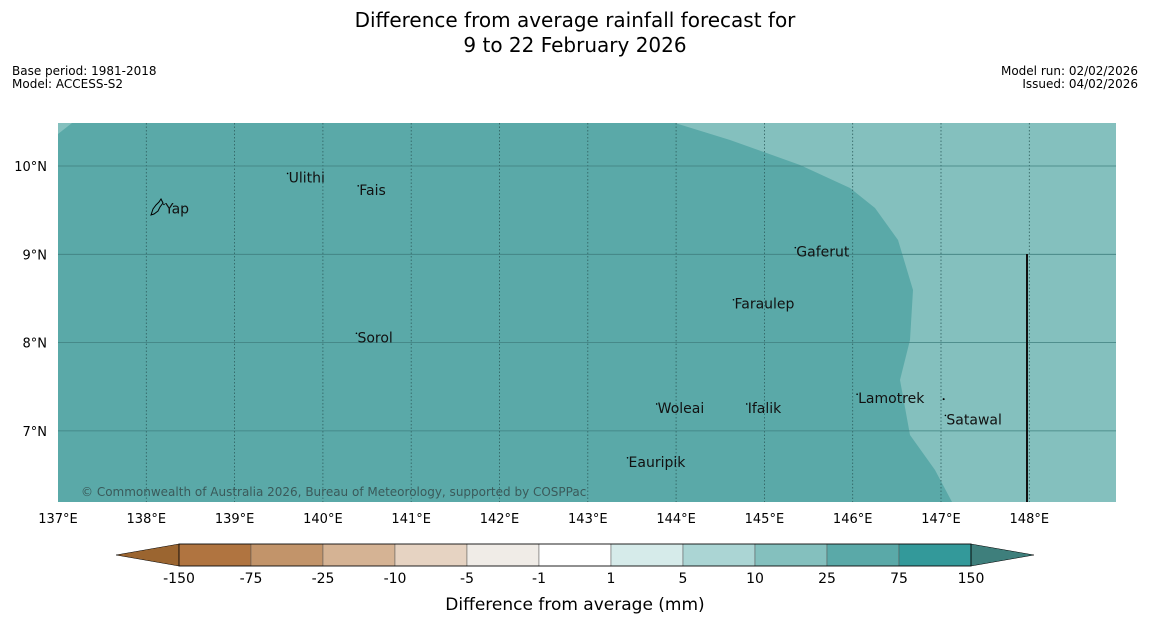  I want to click on colorbar-labels: -150 -75 -25 -10 -5 -1 1 5 10 25 75 150, so click(573, 579).